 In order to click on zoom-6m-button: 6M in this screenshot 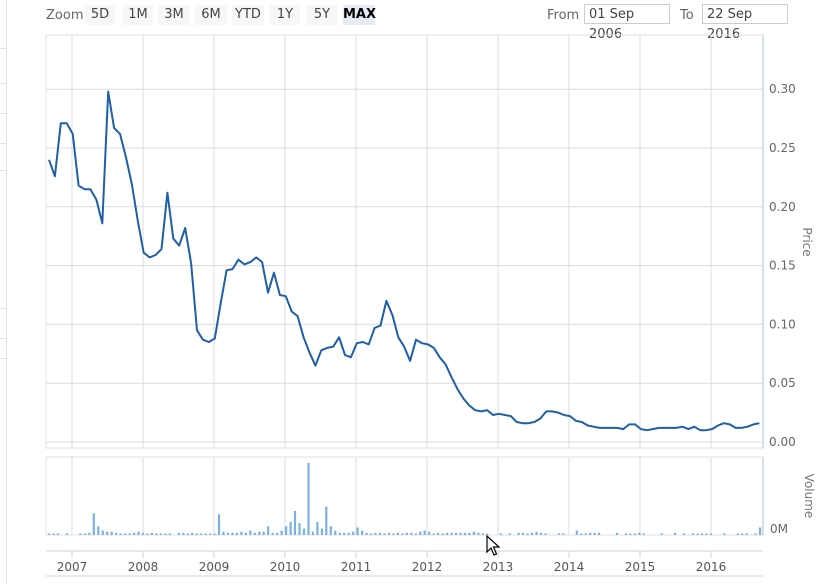, I will do `click(211, 15)`.